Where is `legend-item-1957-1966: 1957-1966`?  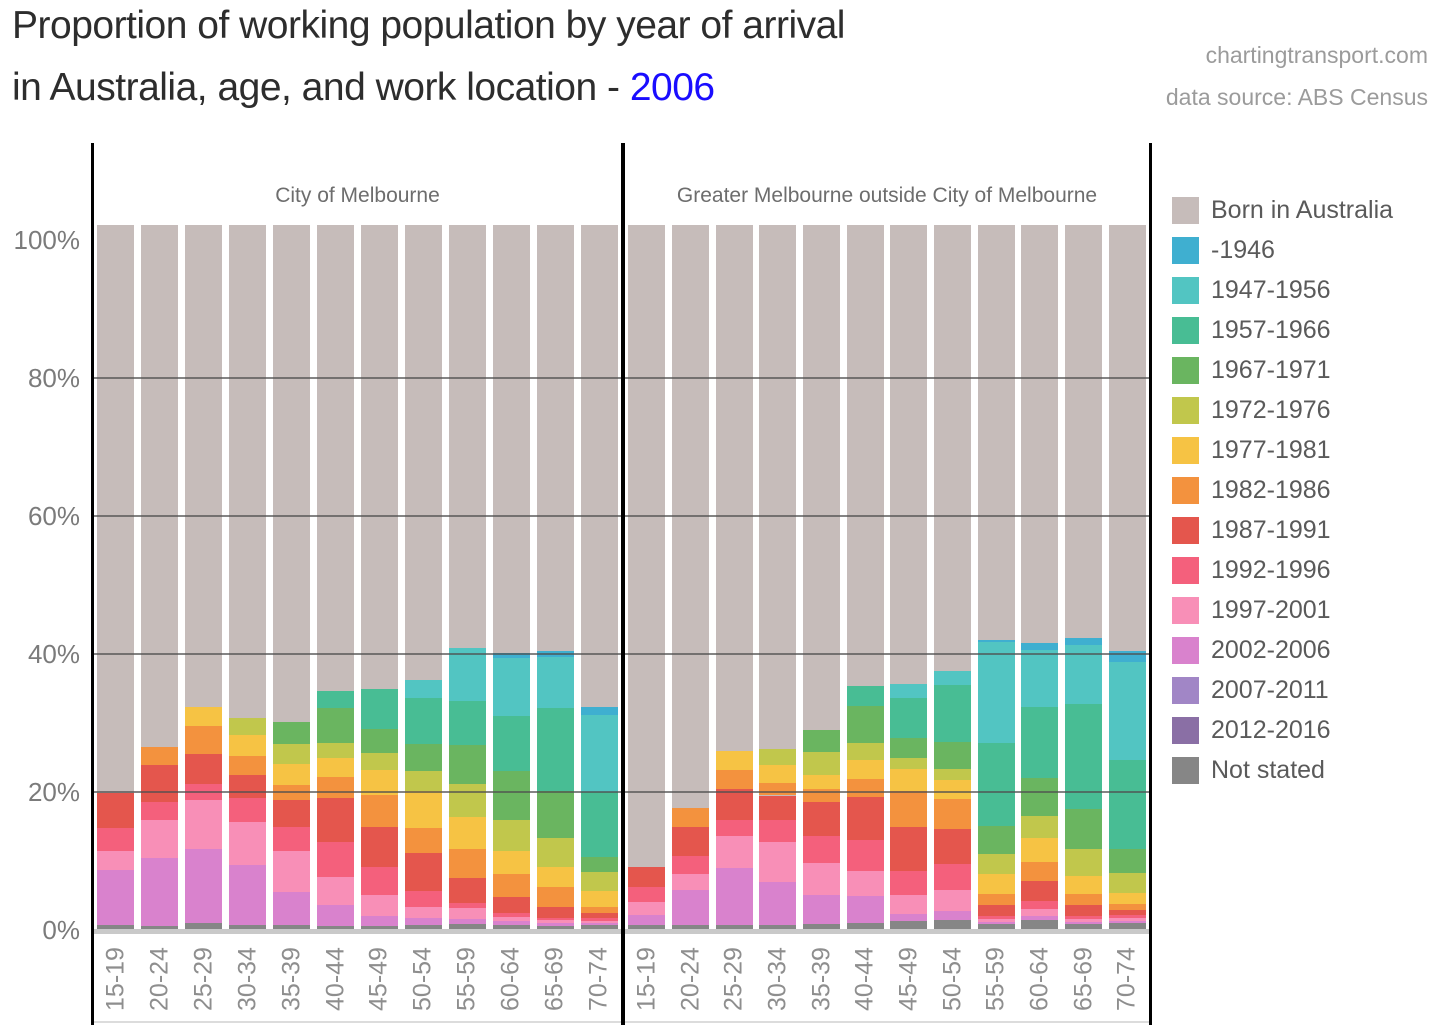 legend-item-1957-1966: 1957-1966 is located at coordinates (1282, 330).